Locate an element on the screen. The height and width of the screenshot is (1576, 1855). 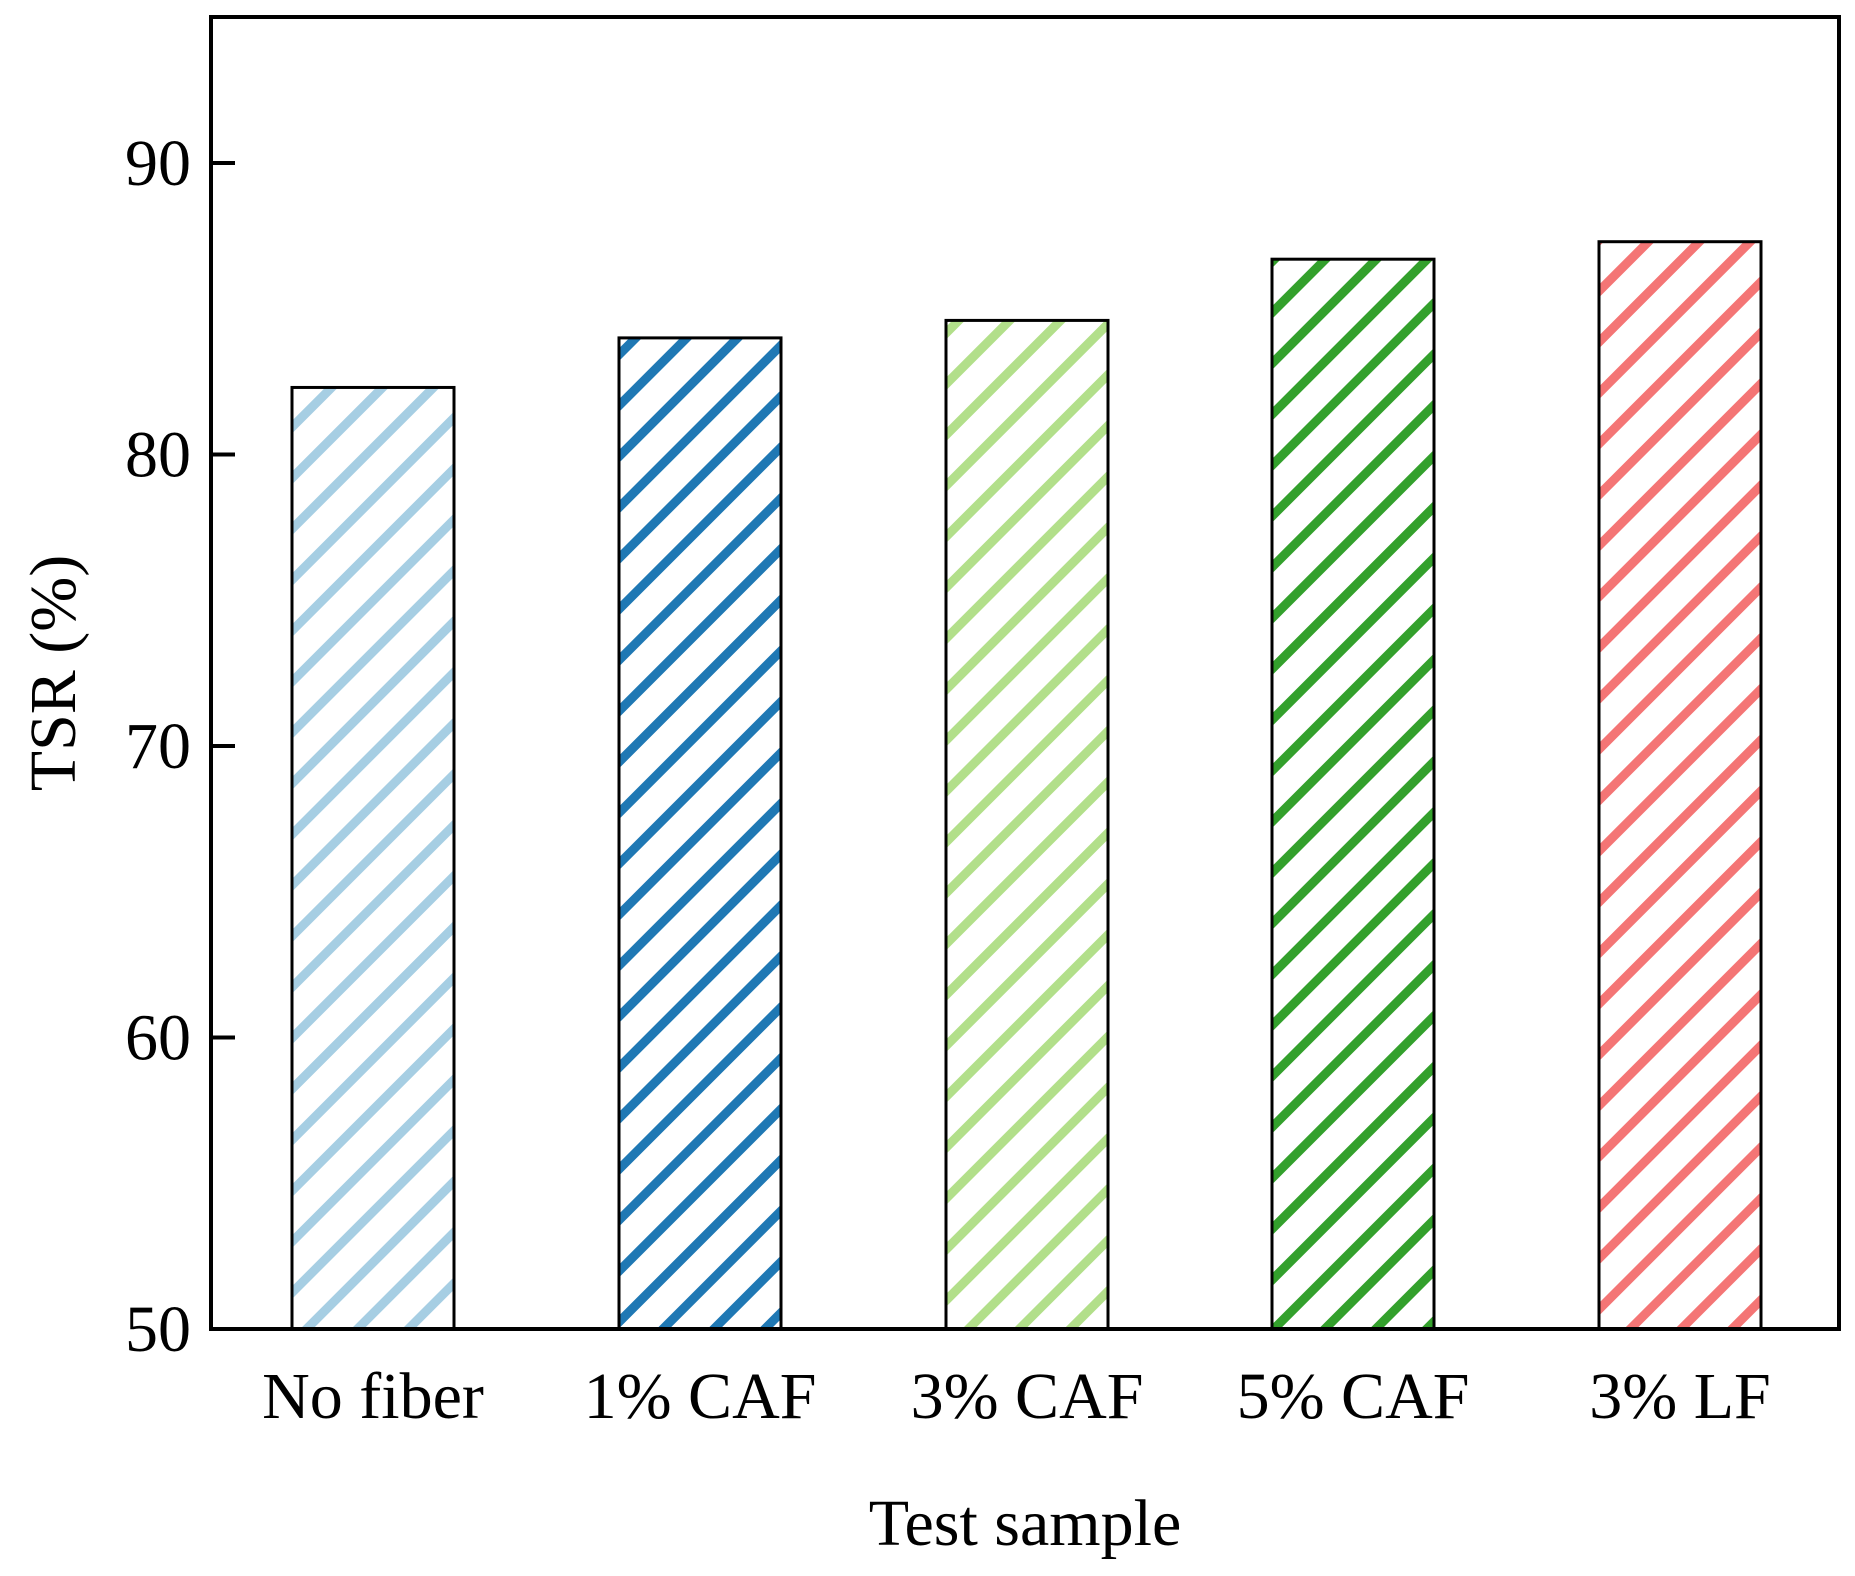
x-tick-label: 5% CAF is located at coordinates (1353, 1396).